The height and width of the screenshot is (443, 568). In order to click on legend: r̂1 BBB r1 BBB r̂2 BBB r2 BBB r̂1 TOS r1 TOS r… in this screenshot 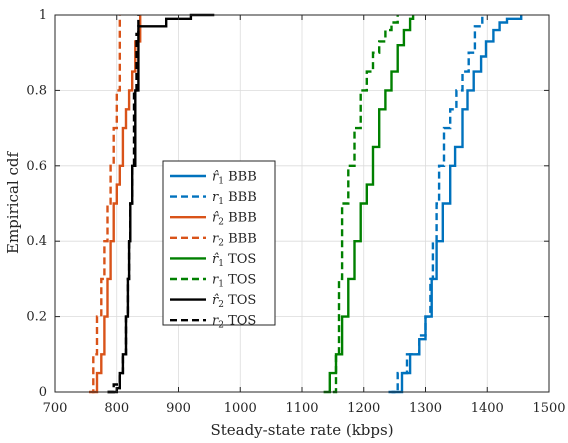, I will do `click(219, 245)`.